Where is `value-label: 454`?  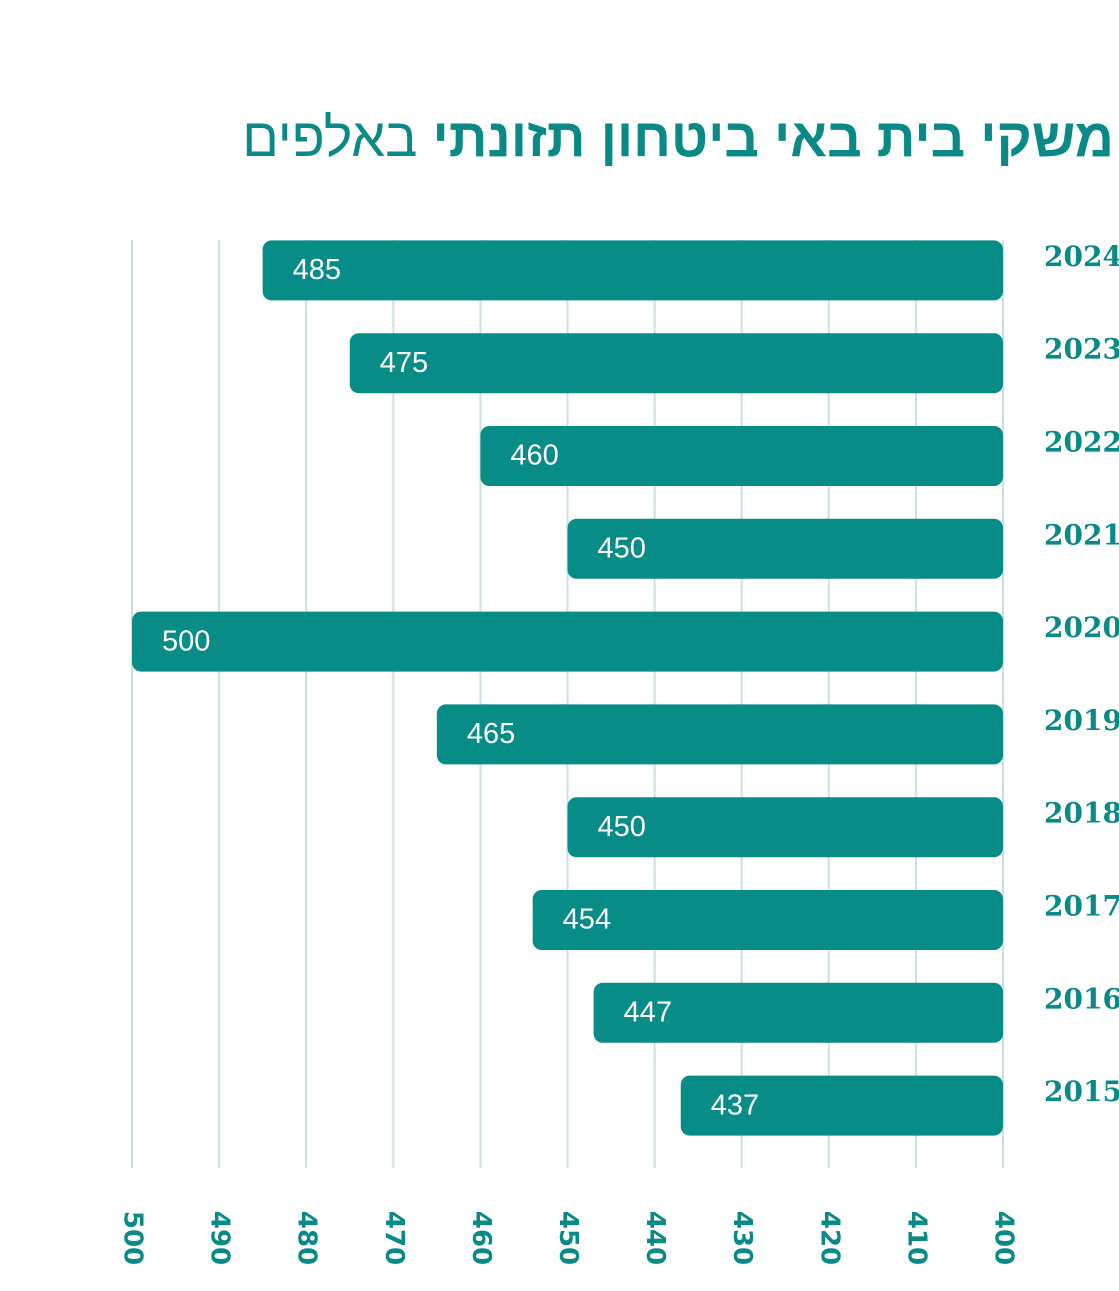
value-label: 454 is located at coordinates (587, 920).